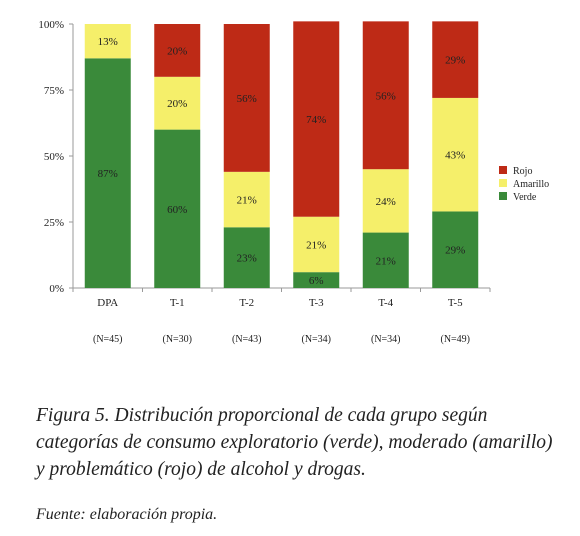  Describe the element at coordinates (455, 339) in the screenshot. I see `sample-size-label: (N=49)` at that location.